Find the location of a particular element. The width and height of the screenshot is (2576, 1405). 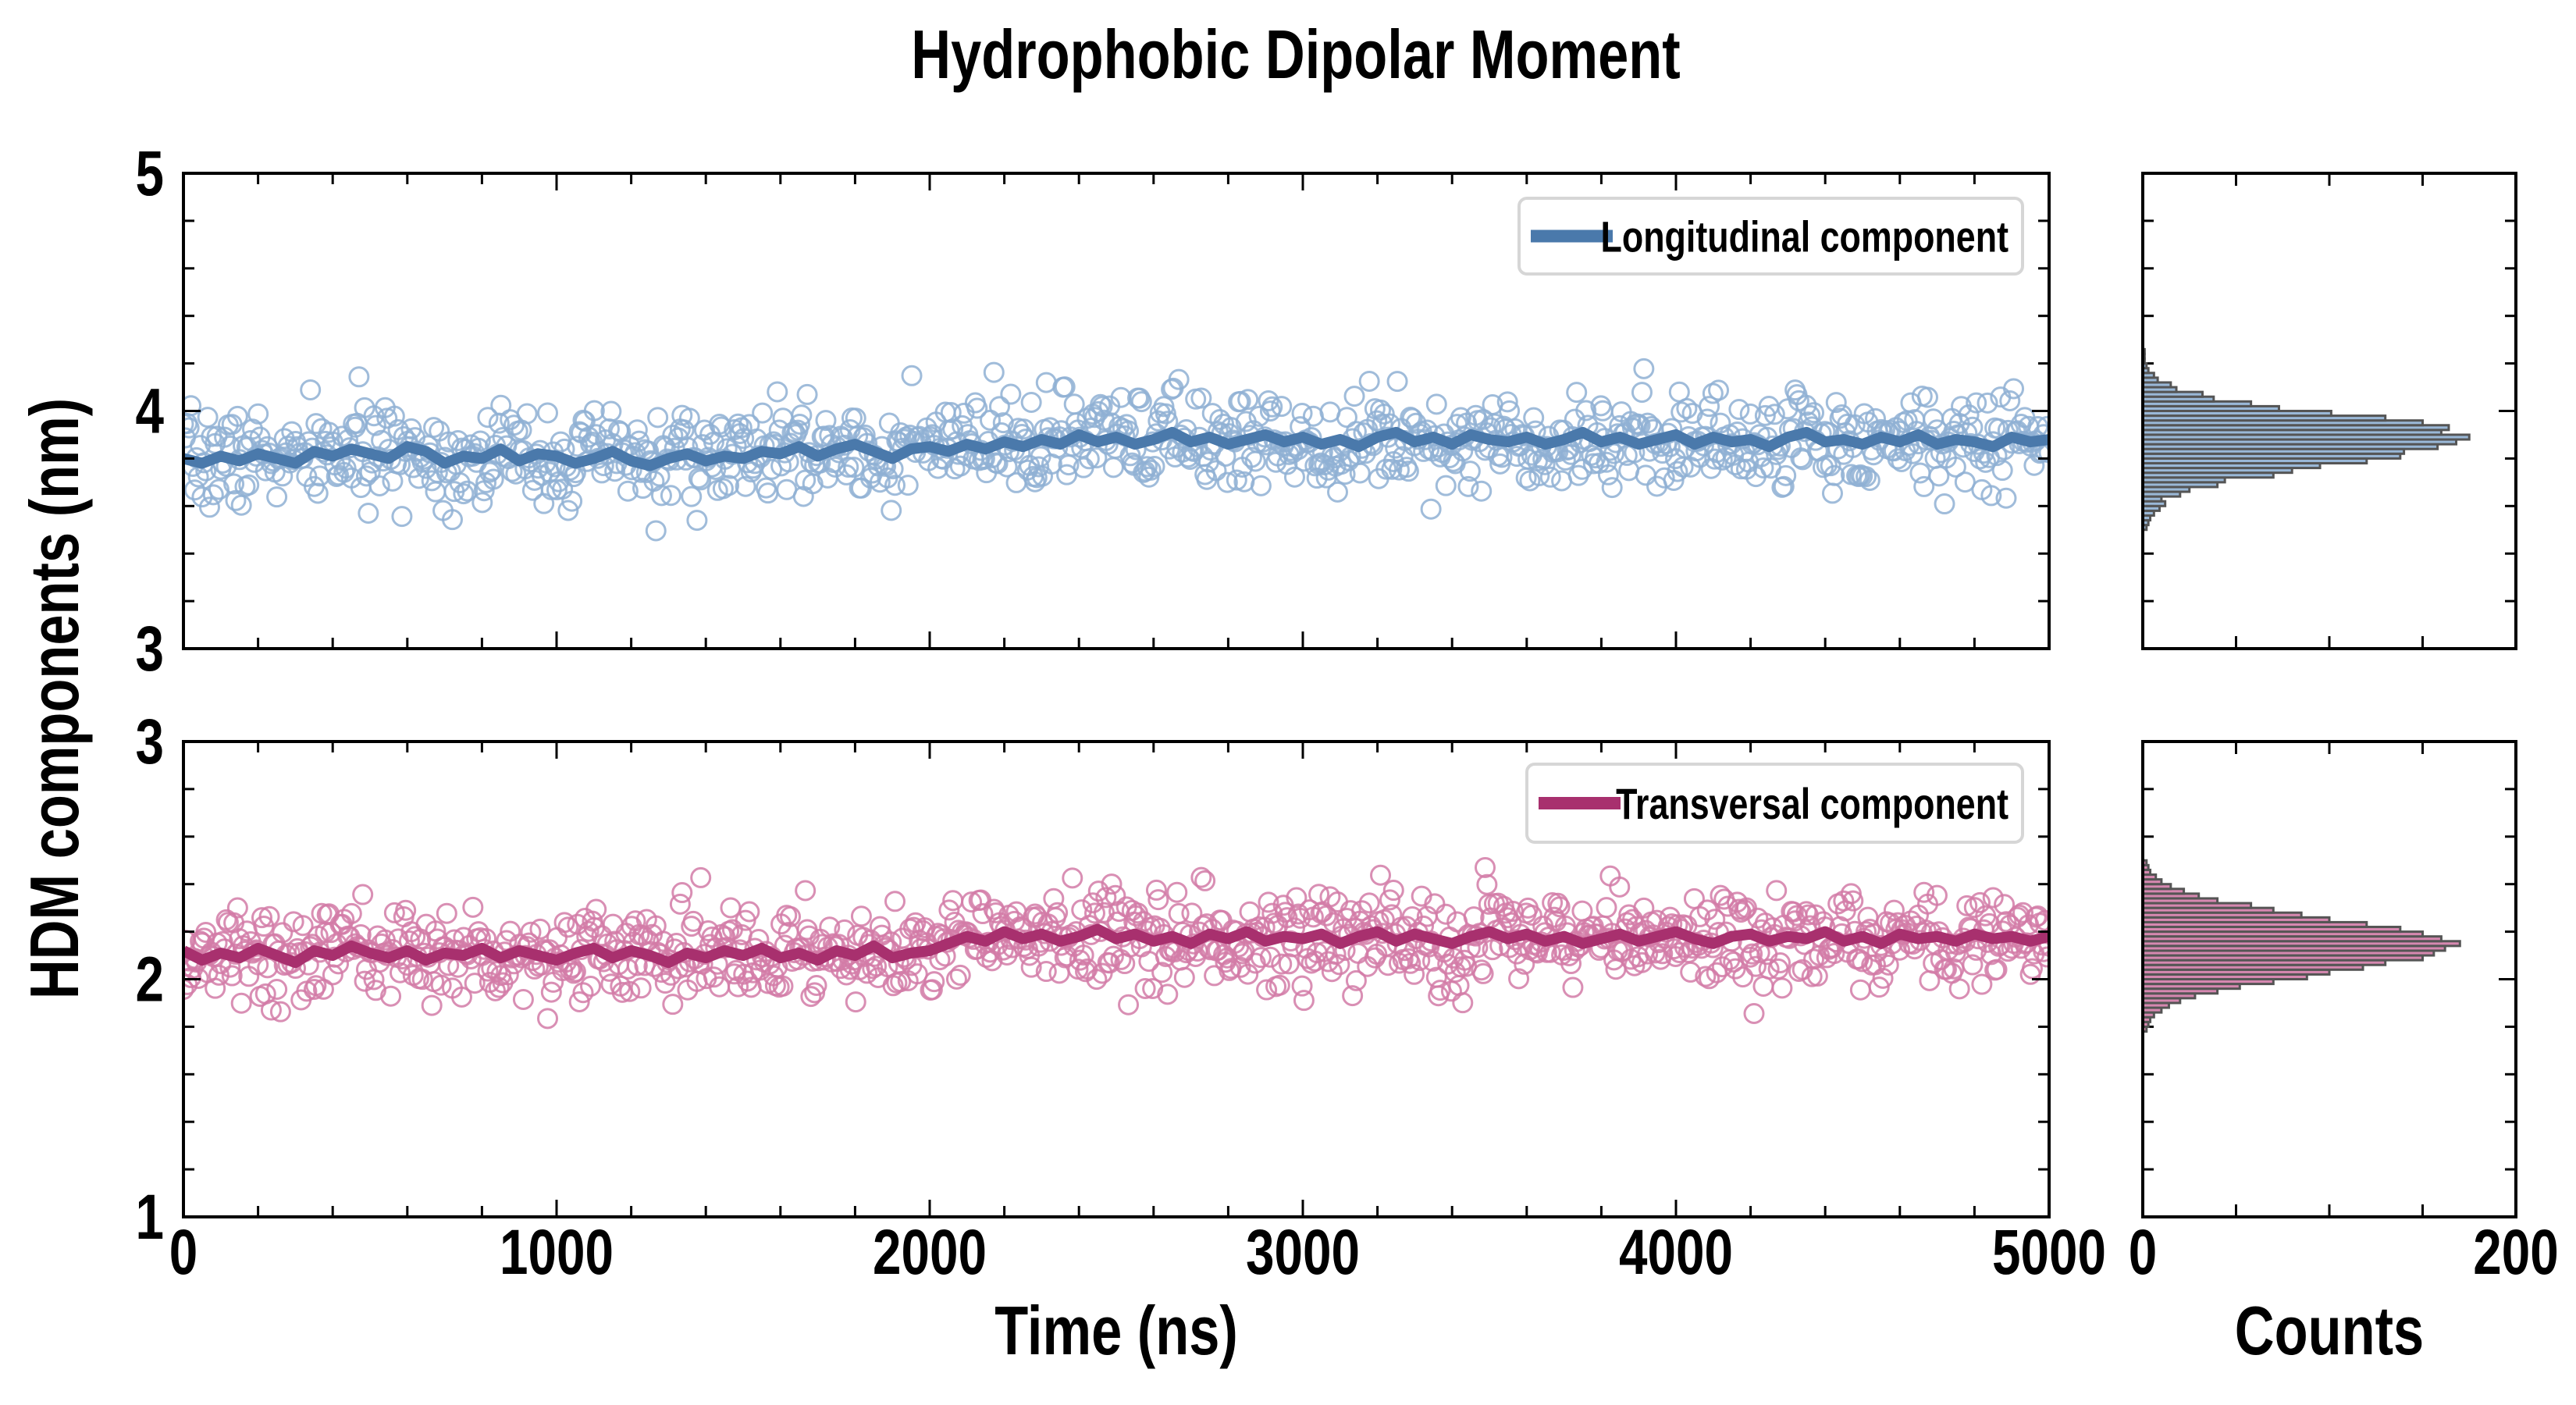

legend is located at coordinates (1775, 804).